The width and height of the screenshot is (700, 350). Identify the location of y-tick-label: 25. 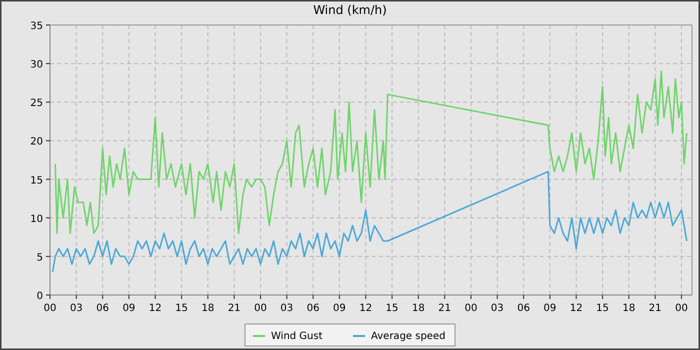
(36, 104).